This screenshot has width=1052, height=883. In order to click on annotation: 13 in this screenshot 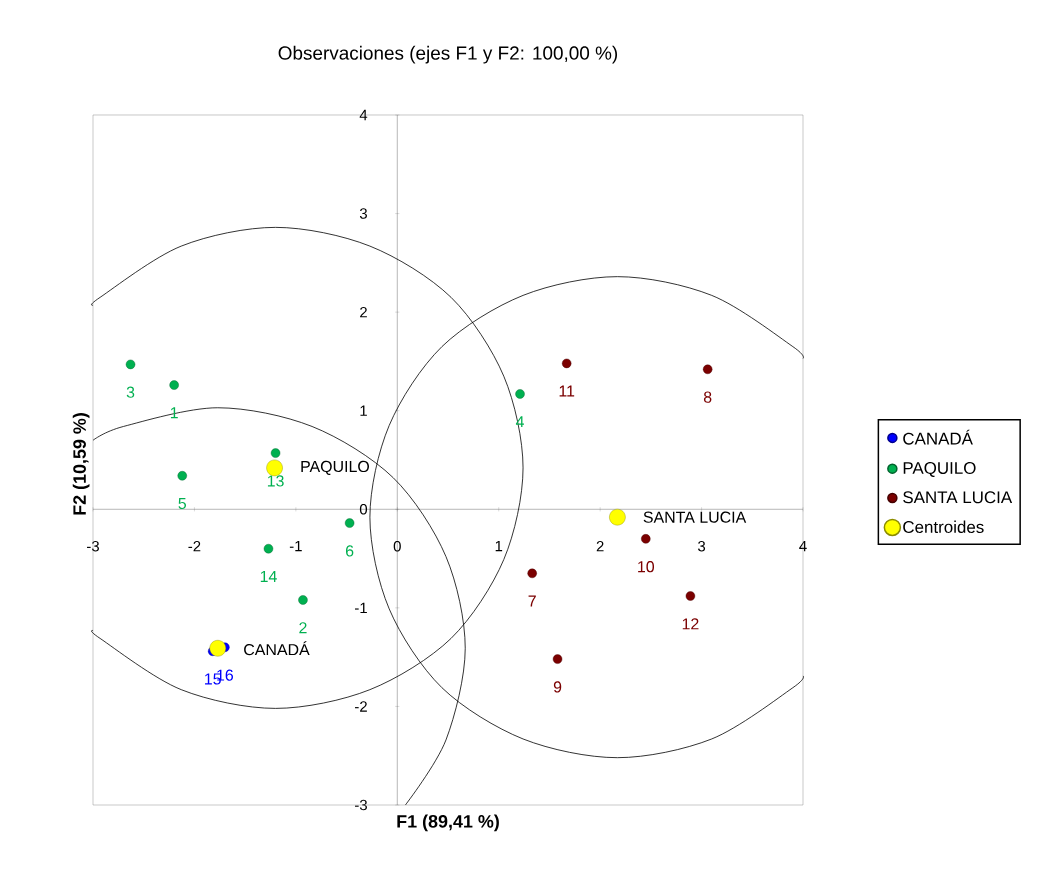, I will do `click(275, 481)`.